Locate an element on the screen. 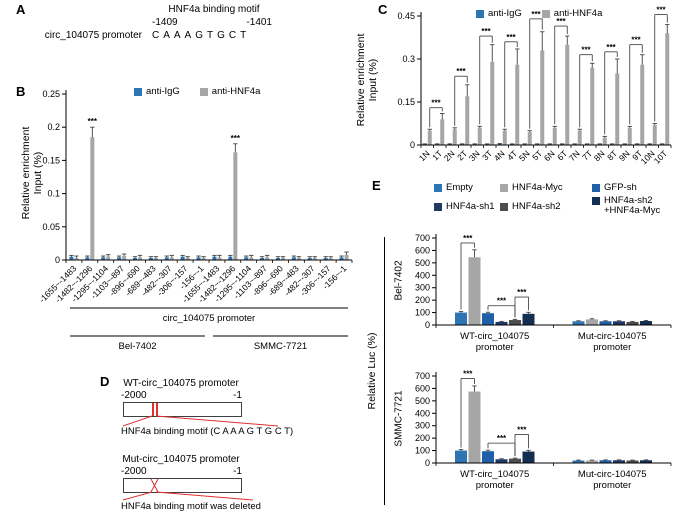  panel-c-label: C is located at coordinates (383, 9).